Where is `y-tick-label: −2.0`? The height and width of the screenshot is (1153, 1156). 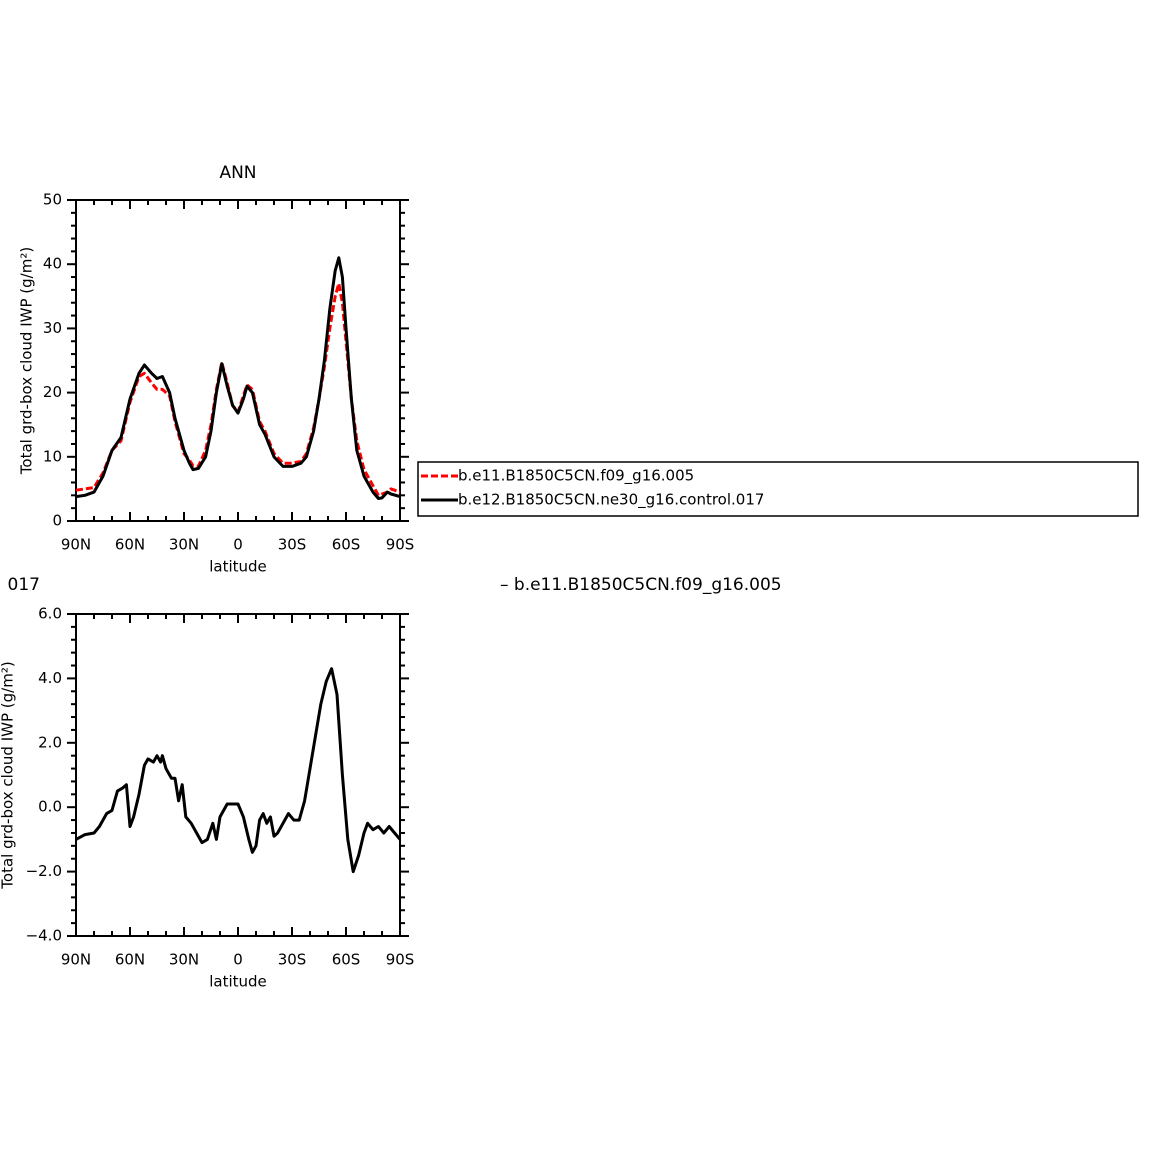
y-tick-label: −2.0 is located at coordinates (44, 871).